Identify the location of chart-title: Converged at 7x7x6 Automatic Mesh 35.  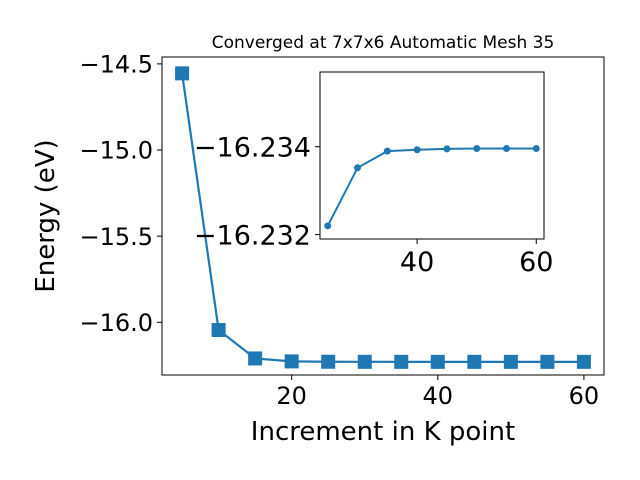
(383, 43).